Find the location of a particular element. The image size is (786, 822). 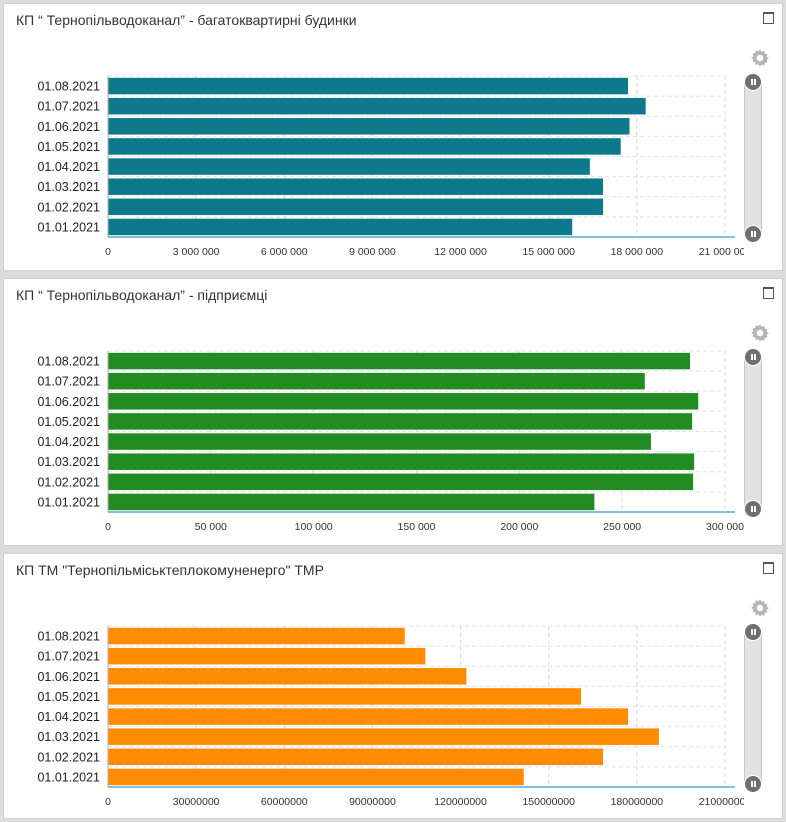

x-tick-label: 18 000 000 is located at coordinates (637, 252).